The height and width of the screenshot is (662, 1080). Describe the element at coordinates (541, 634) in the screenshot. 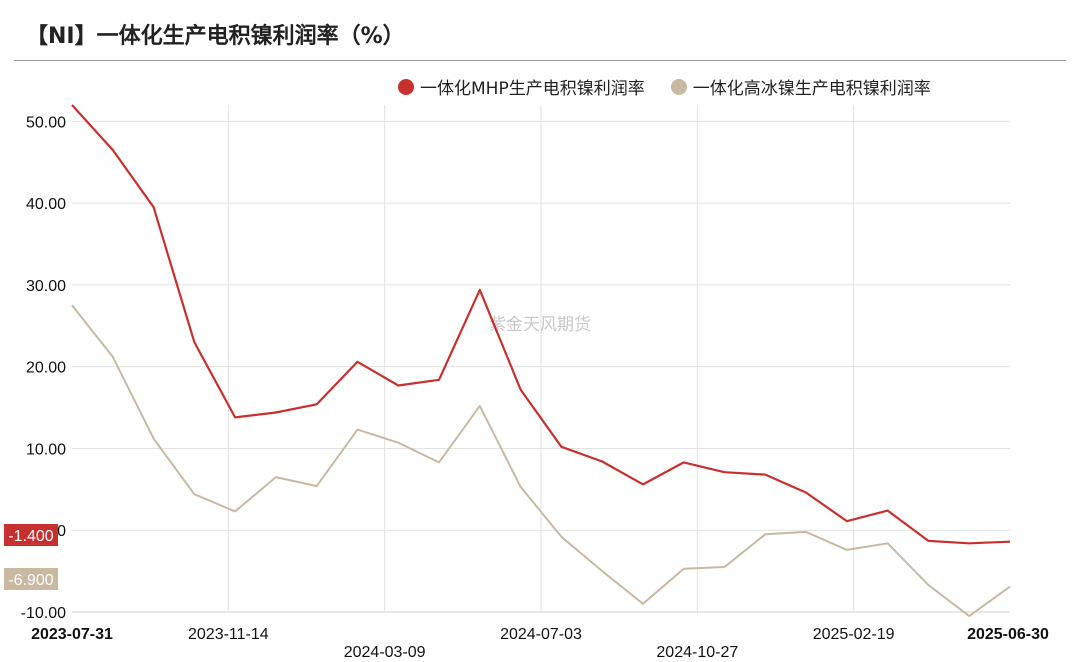

I see `x-tick-label: 2024-07-03` at that location.